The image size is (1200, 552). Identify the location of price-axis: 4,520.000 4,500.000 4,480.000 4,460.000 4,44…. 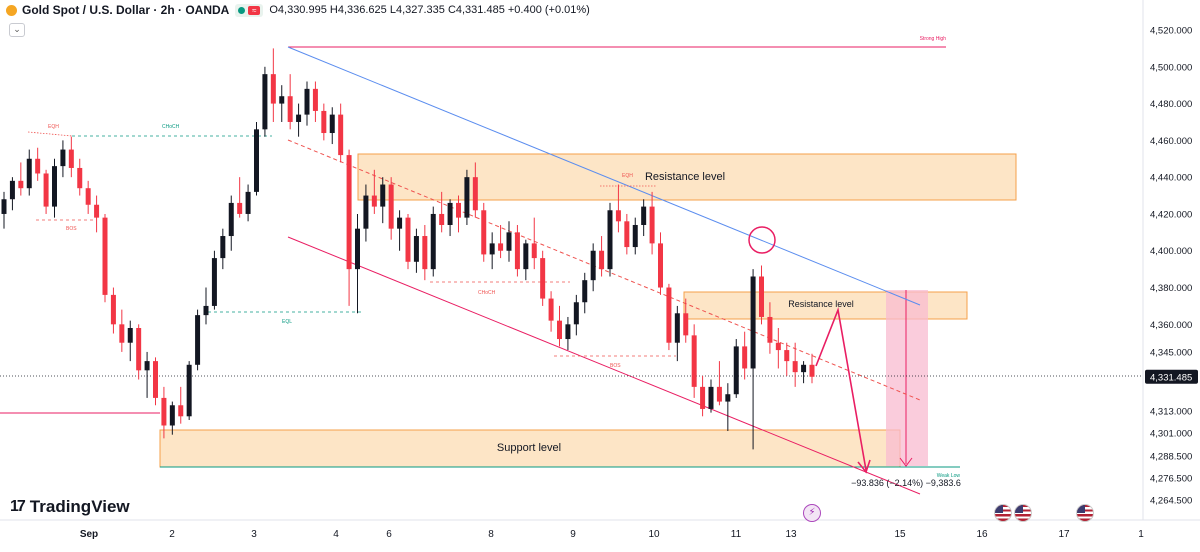
(1171, 266).